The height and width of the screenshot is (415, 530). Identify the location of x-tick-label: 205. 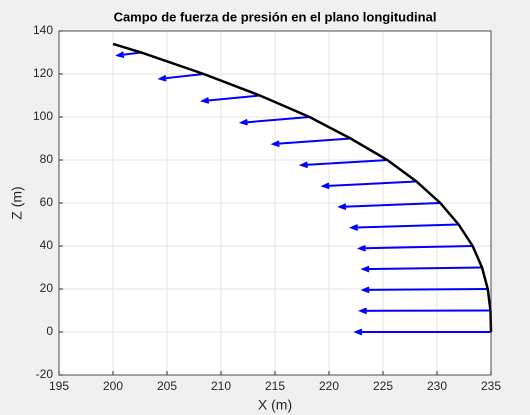
(167, 386).